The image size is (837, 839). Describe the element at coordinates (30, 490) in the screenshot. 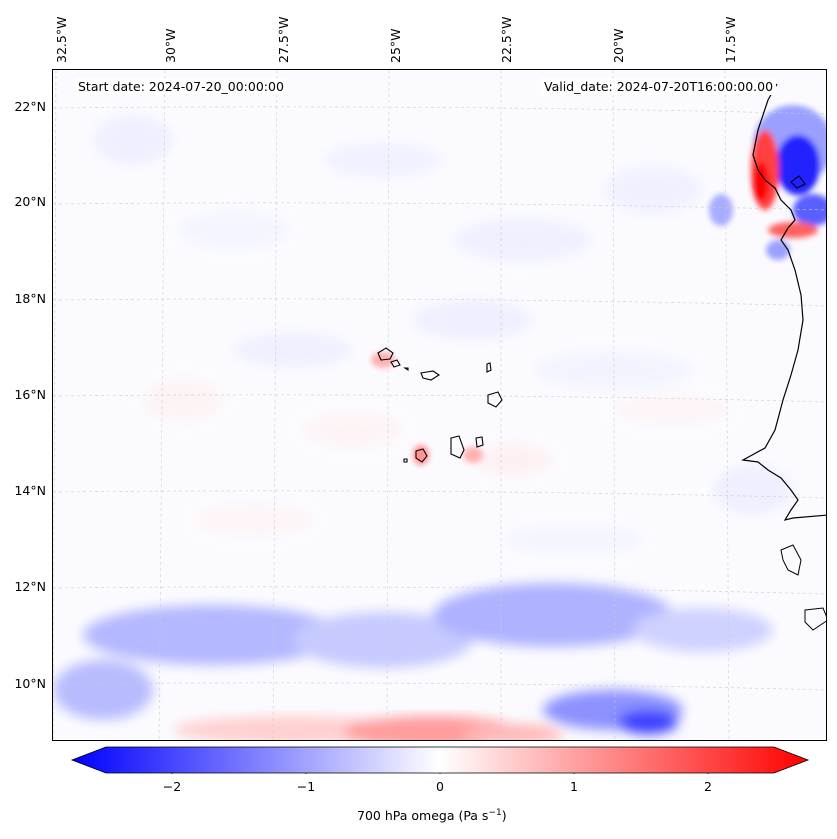

I see `lat-label-14n: 14°N` at that location.